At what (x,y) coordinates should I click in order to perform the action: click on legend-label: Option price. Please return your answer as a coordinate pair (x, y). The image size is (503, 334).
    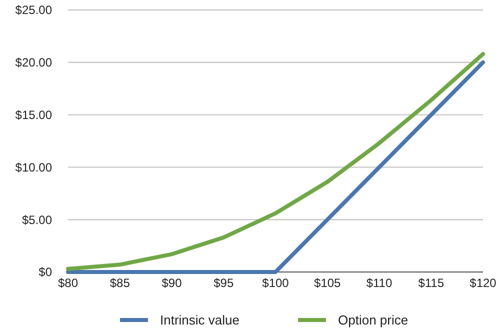
    Looking at the image, I should click on (373, 320).